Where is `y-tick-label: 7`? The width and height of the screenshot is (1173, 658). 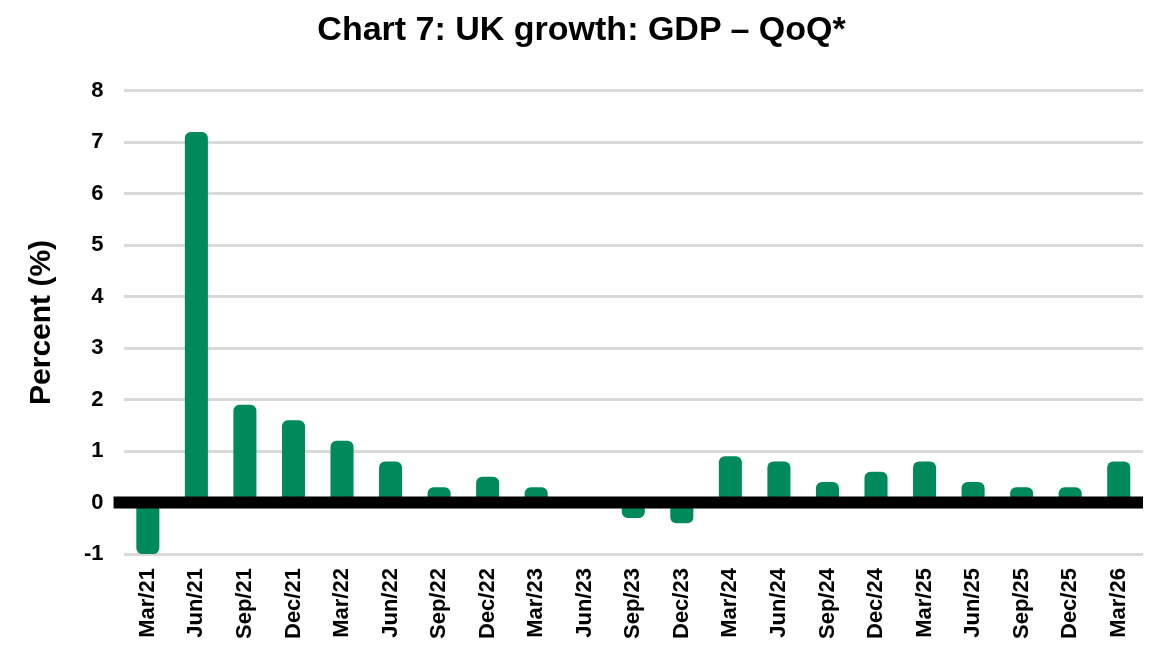 y-tick-label: 7 is located at coordinates (97, 141).